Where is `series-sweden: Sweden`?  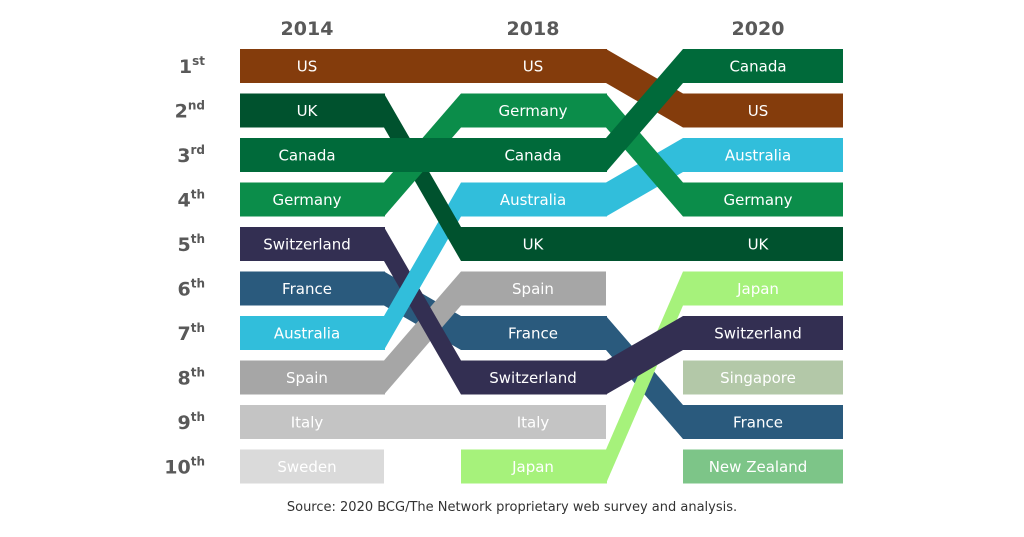 series-sweden: Sweden is located at coordinates (312, 466).